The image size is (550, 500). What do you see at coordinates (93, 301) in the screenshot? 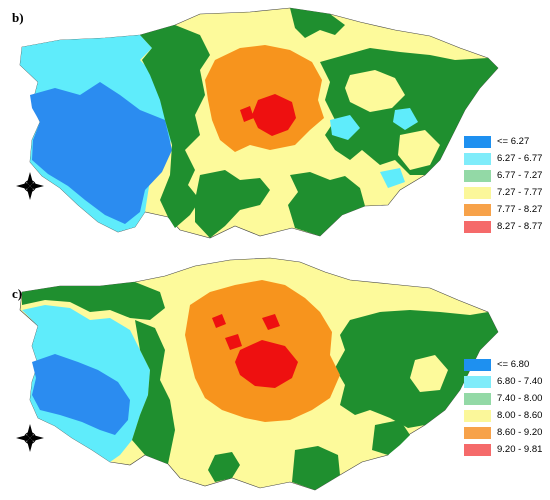
I see `map-region-green-west` at bounding box center [93, 301].